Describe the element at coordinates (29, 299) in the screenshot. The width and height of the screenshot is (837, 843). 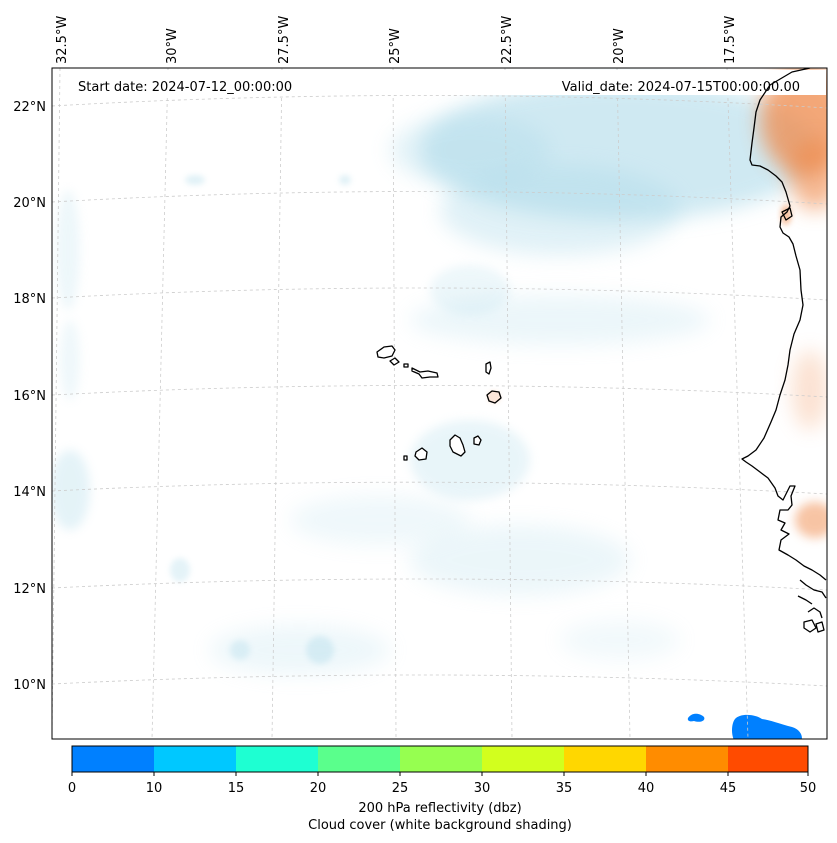
I see `lat-label-18n: 18°N` at that location.